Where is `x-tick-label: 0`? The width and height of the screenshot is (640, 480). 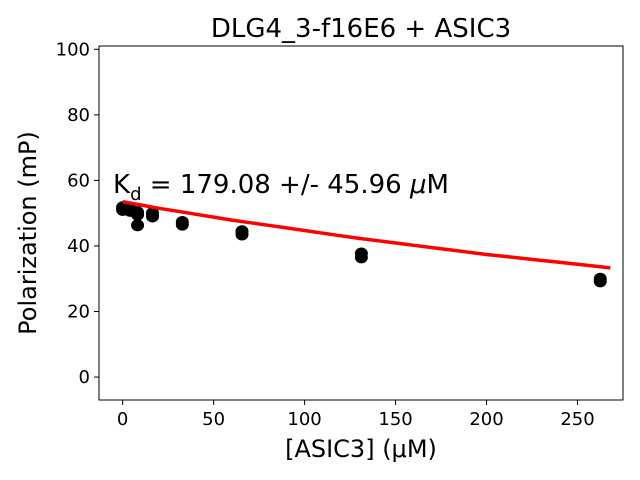
x-tick-label: 0 is located at coordinates (122, 419).